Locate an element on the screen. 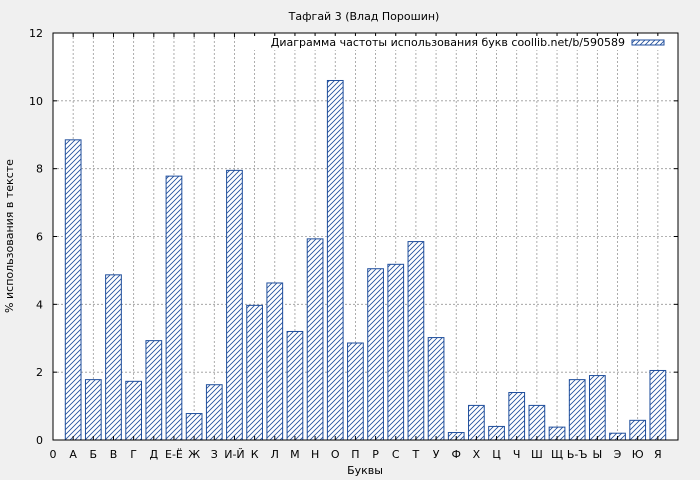 This screenshot has width=700, height=480. x-tick-label: Д is located at coordinates (154, 454).